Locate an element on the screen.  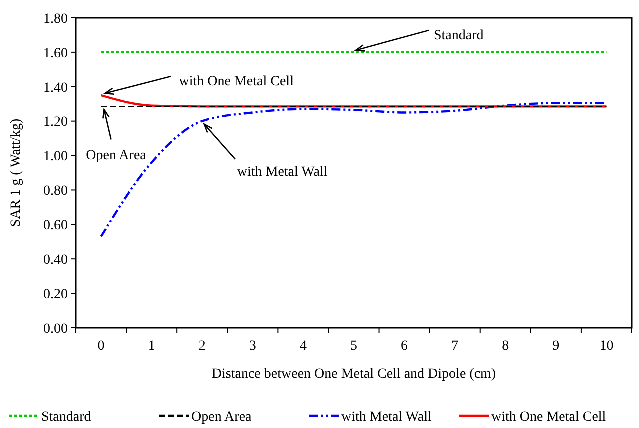
x-tick-label: 0 is located at coordinates (101, 346).